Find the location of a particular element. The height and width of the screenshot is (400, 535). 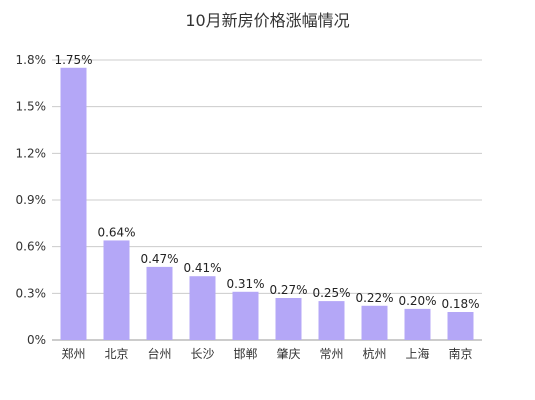

x-tick-label: 北京 is located at coordinates (116, 354).